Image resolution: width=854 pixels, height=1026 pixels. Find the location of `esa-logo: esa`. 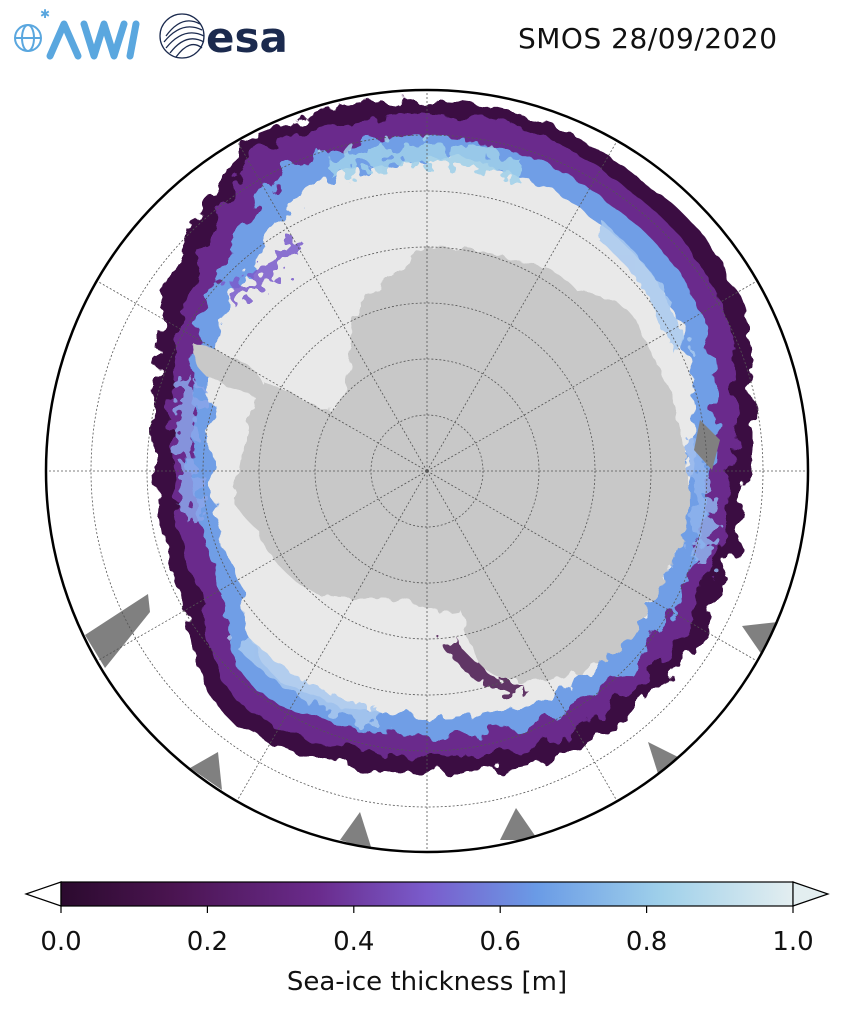

esa-logo: esa is located at coordinates (223, 37).